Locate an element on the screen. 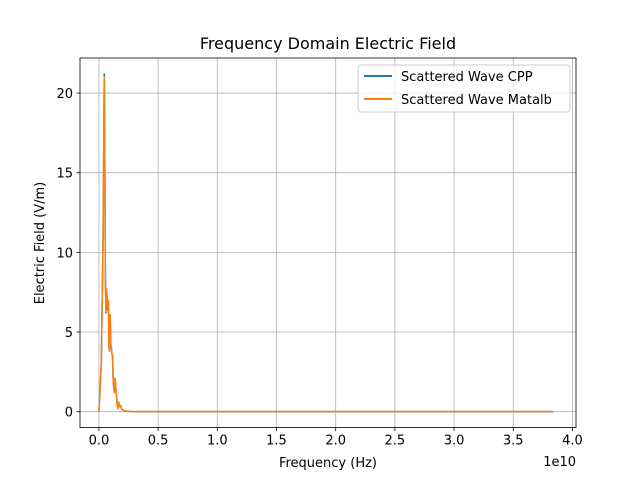  legend-box is located at coordinates (464, 88).